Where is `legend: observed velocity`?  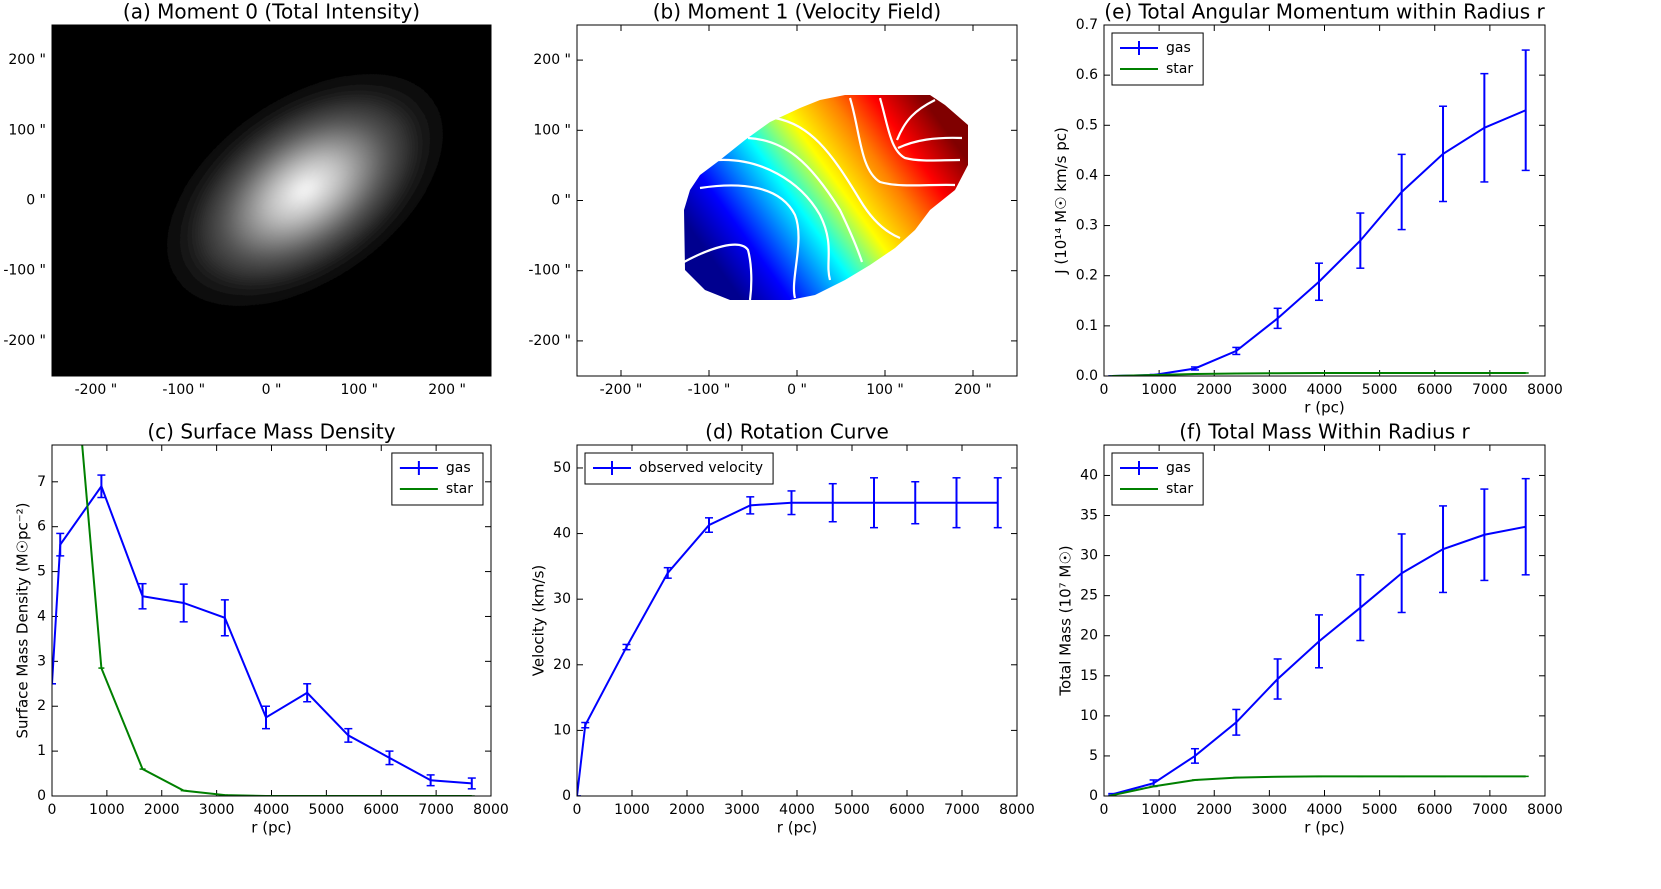 legend: observed velocity is located at coordinates (679, 468).